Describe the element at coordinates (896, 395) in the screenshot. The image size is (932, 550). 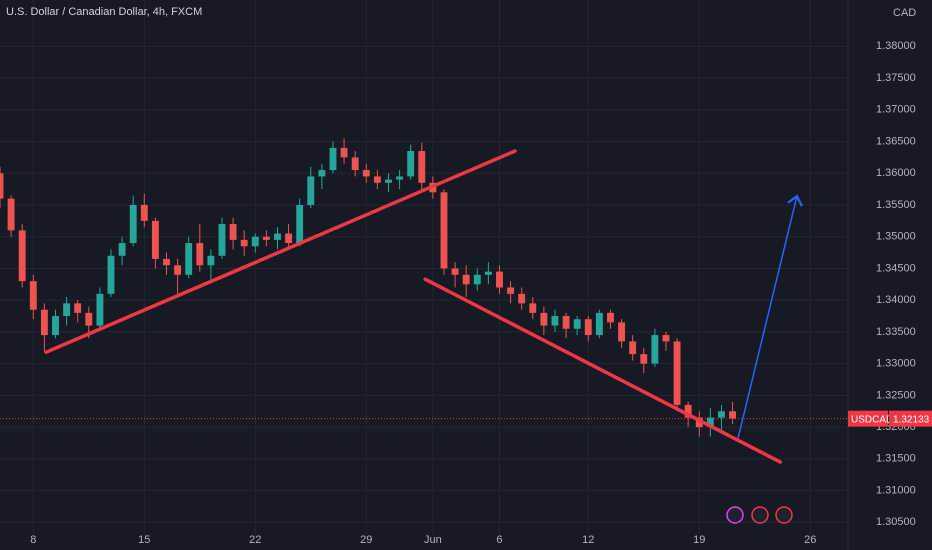
I see `y-tick-label: 1.32500` at that location.